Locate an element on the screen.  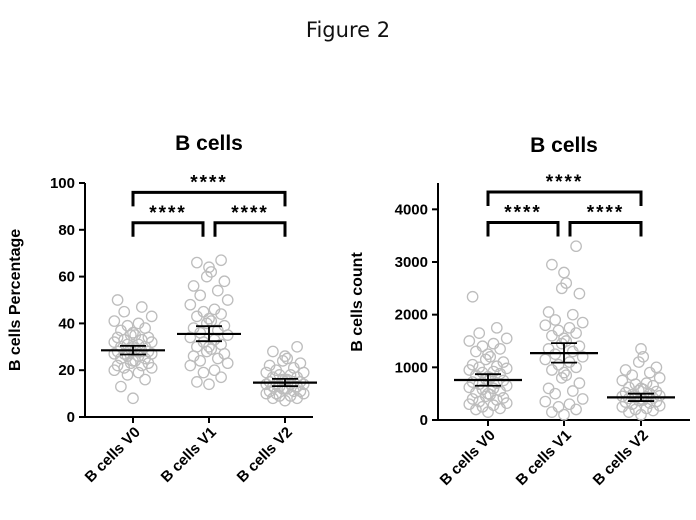
y-tick-label: 4000 is located at coordinates (411, 209).